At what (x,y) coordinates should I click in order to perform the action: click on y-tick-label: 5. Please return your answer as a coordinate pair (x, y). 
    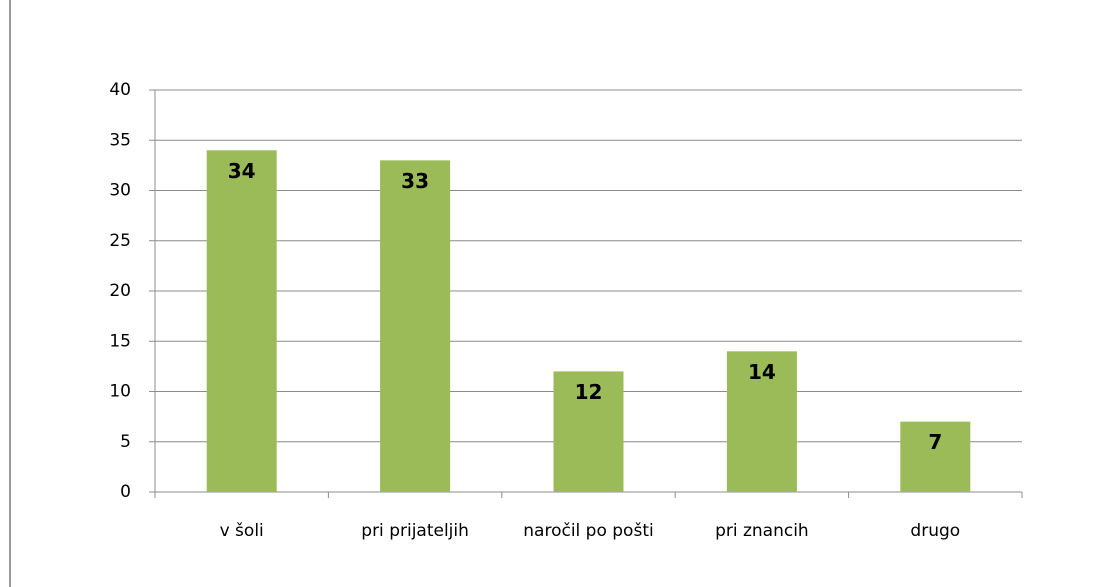
    Looking at the image, I should click on (125, 442).